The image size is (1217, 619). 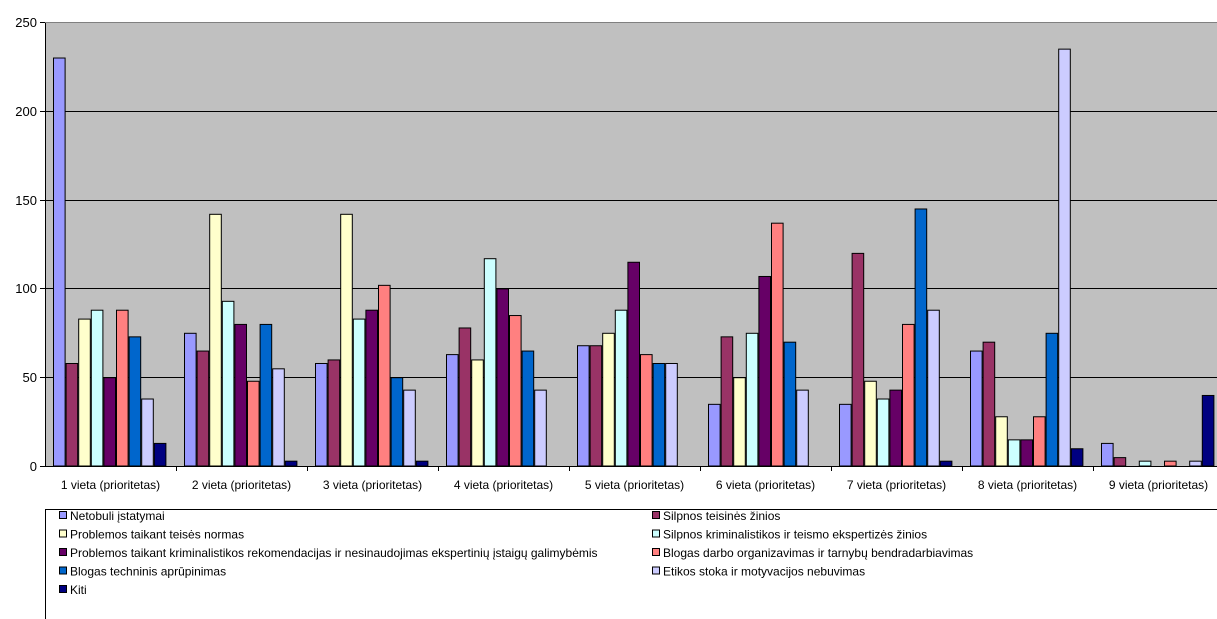 What do you see at coordinates (764, 572) in the screenshot?
I see `legend-label: Etikos stoka ir motyvacijos nebuvimas` at bounding box center [764, 572].